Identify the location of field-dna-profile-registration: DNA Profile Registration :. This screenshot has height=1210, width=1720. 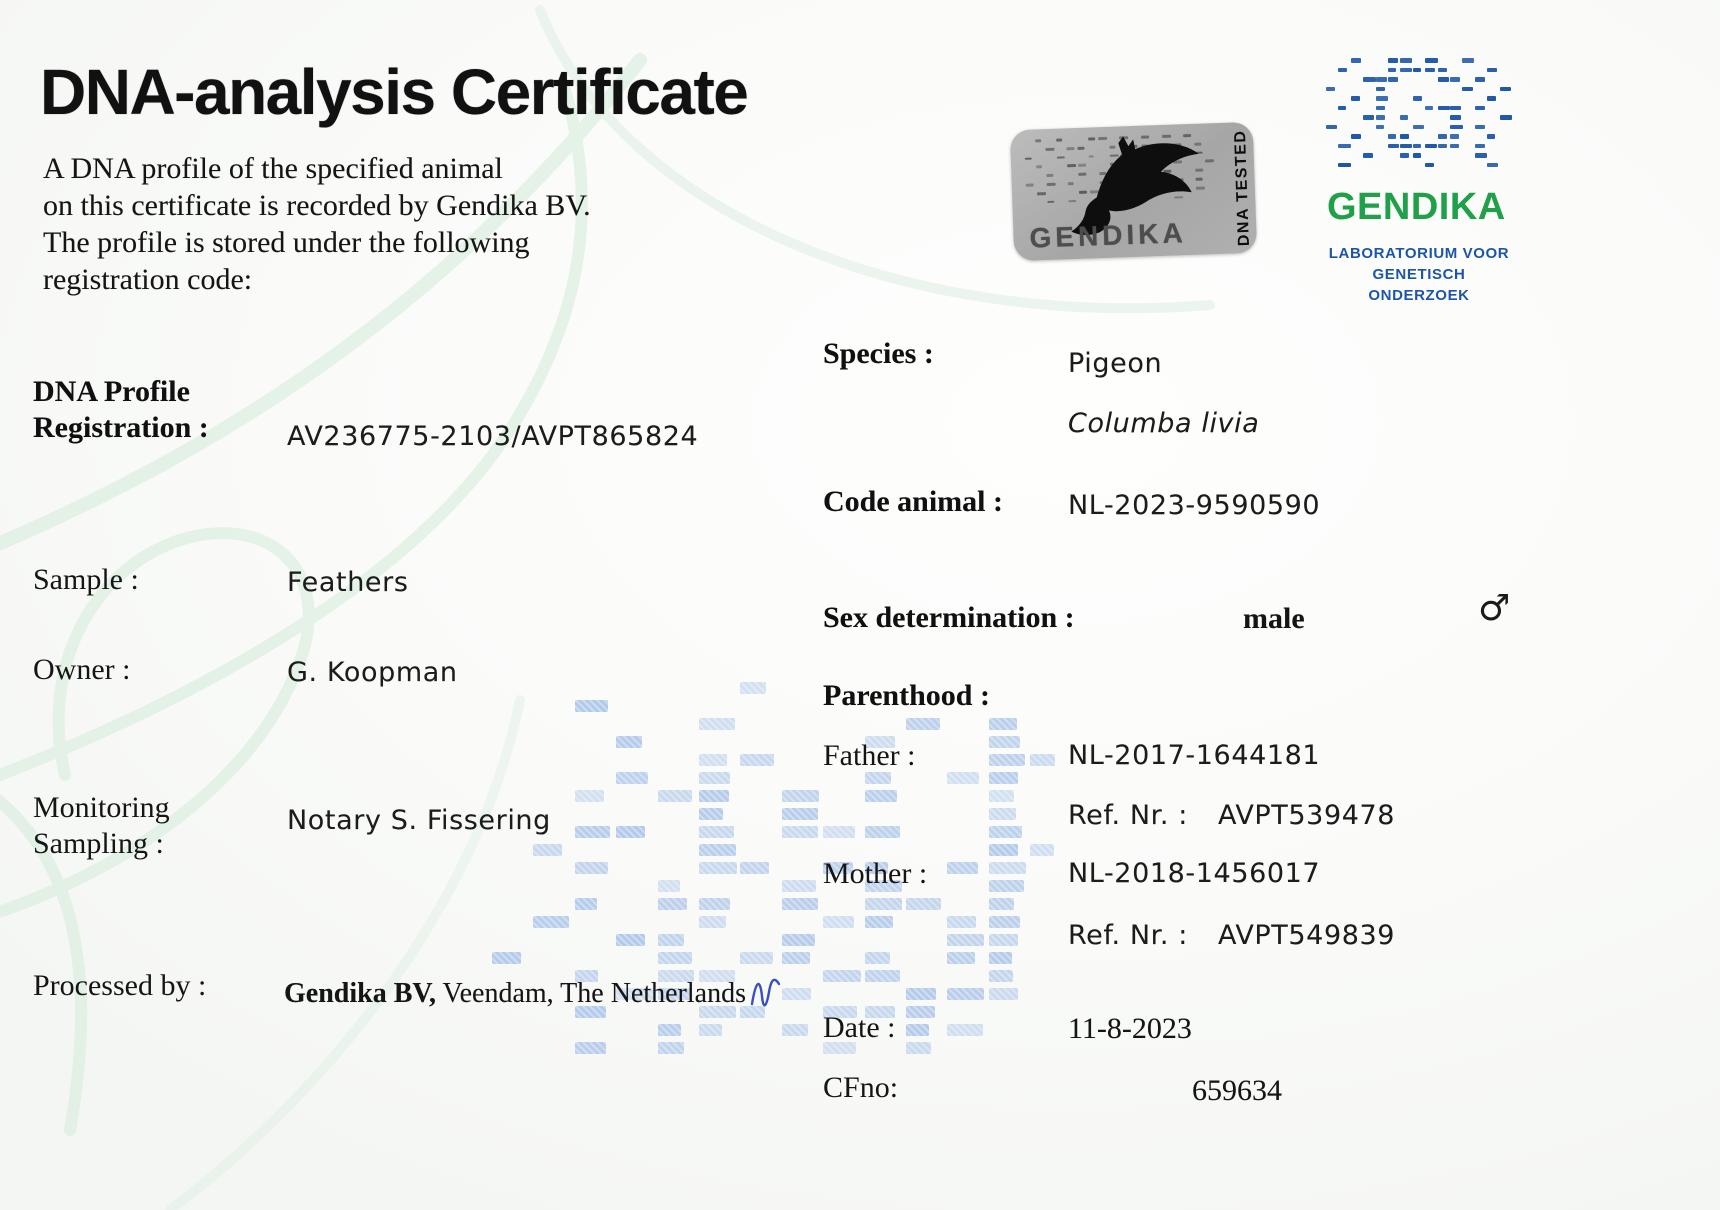
(121, 410).